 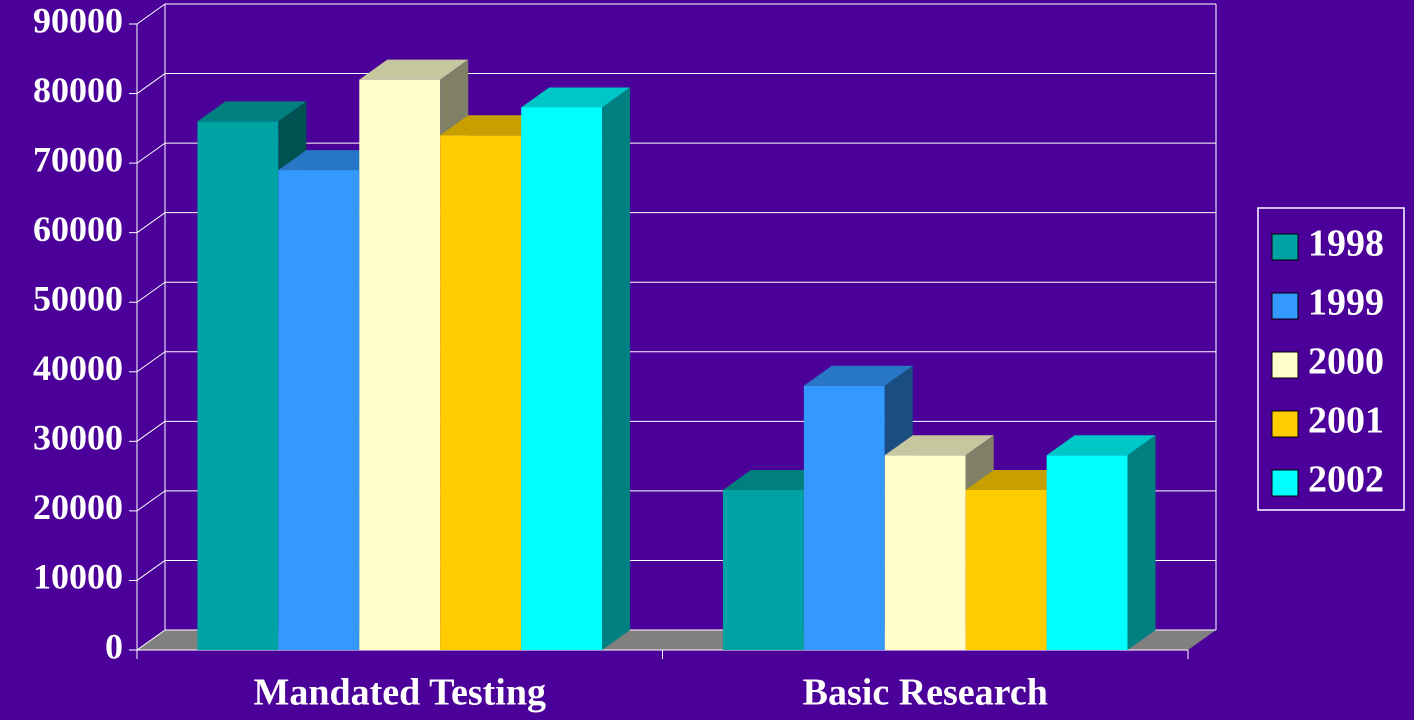 What do you see at coordinates (1346, 421) in the screenshot?
I see `legend-label: 2001` at bounding box center [1346, 421].